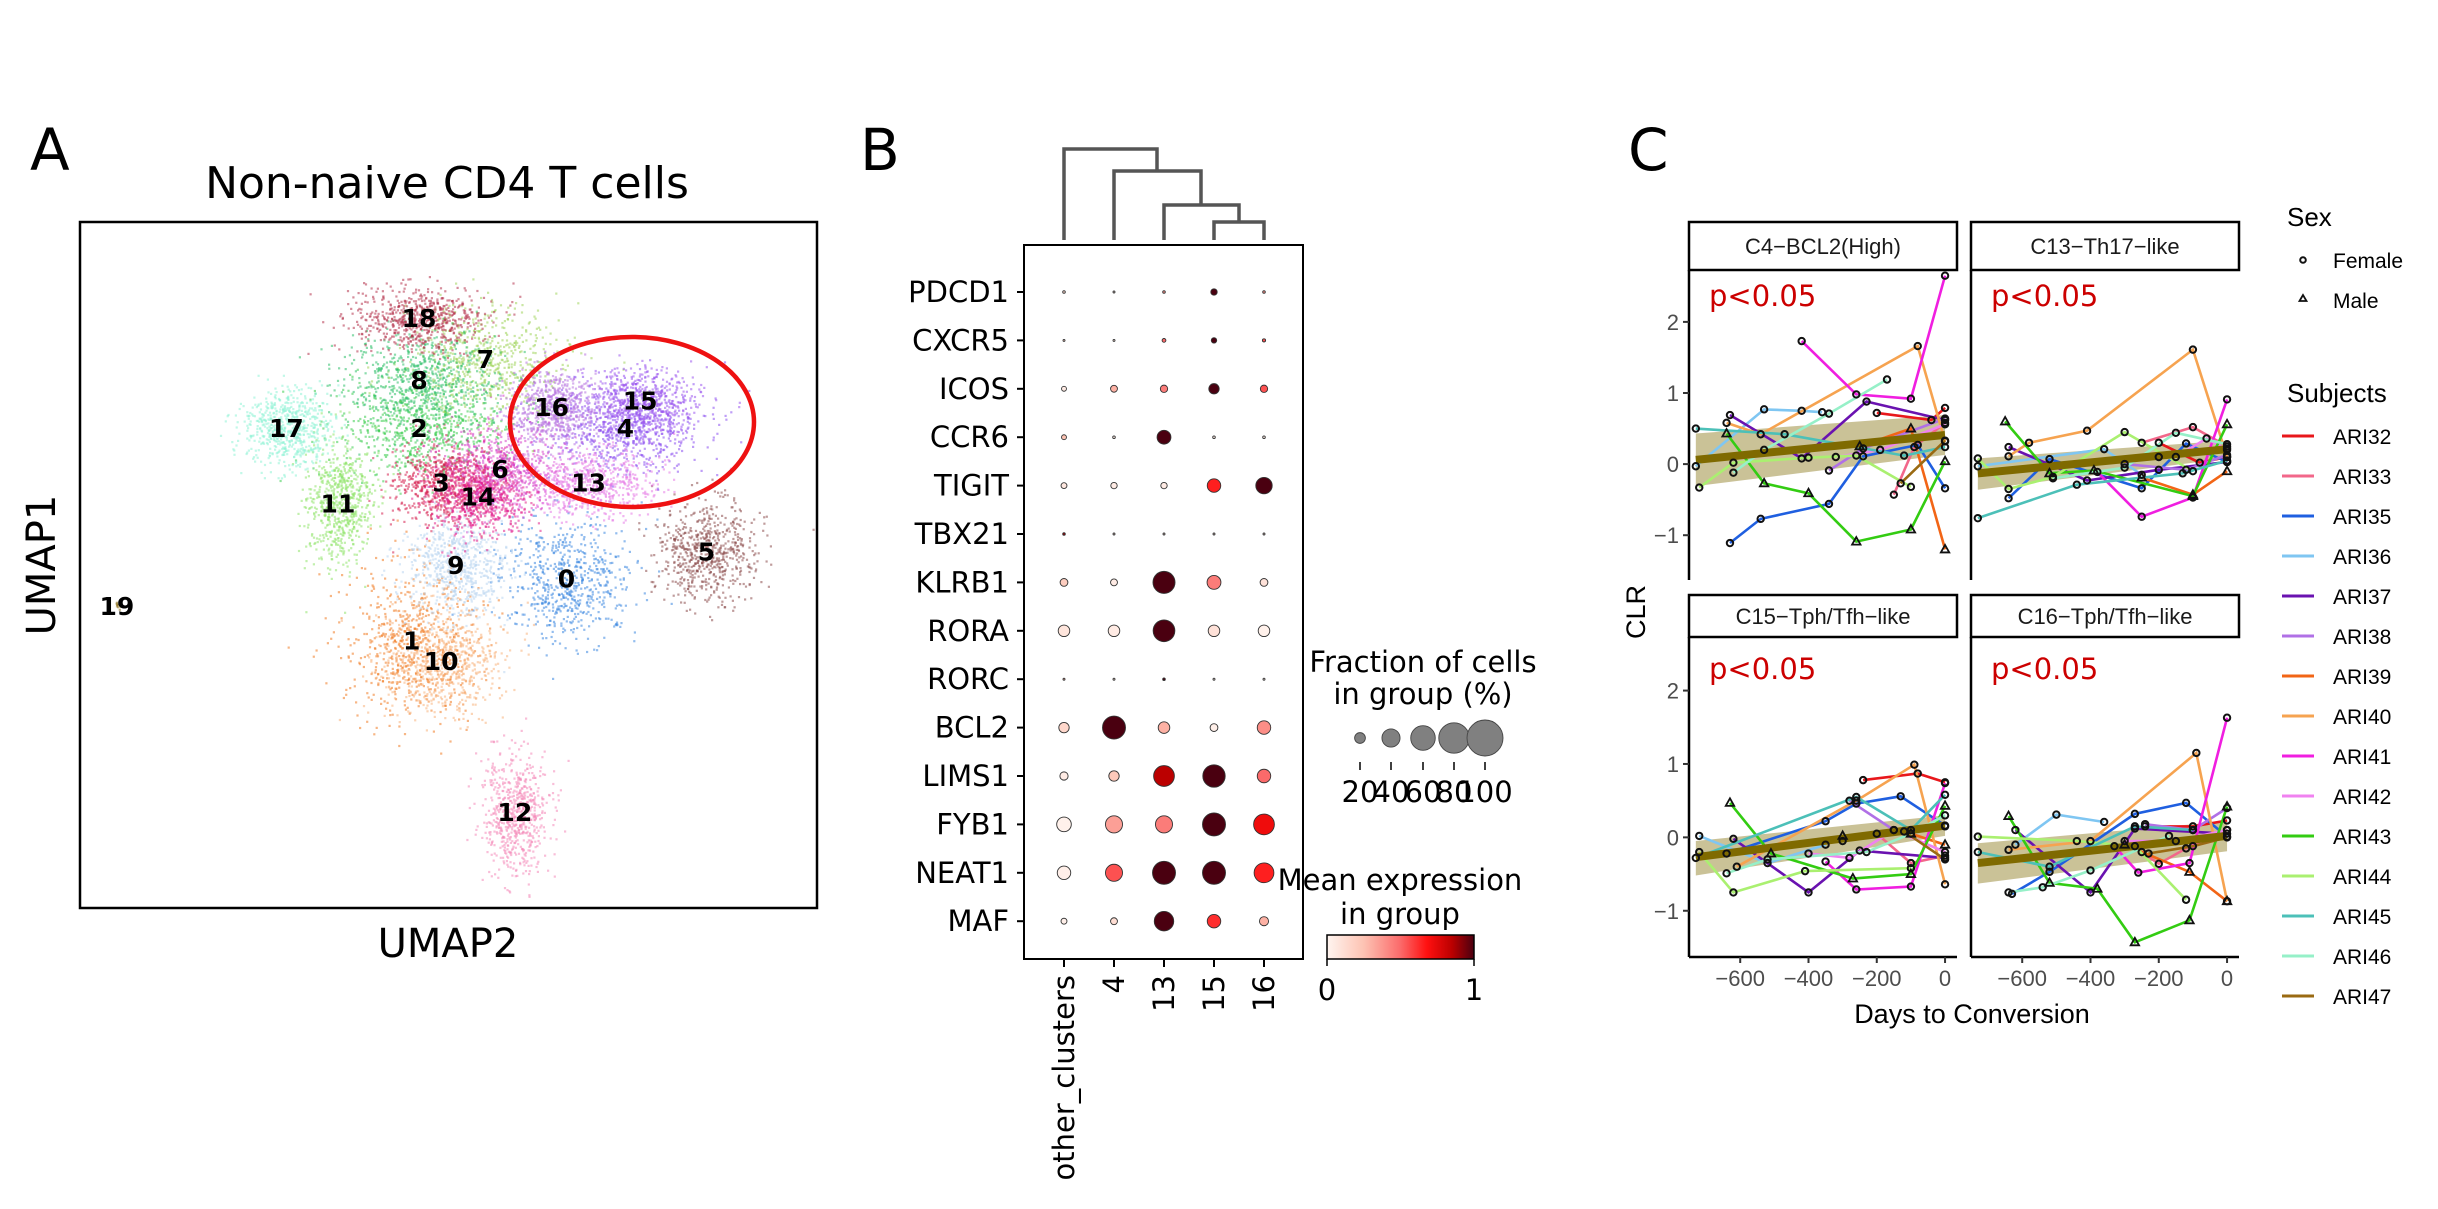 The width and height of the screenshot is (2438, 1209). What do you see at coordinates (1648, 150) in the screenshot?
I see `panel-letter-c: C` at bounding box center [1648, 150].